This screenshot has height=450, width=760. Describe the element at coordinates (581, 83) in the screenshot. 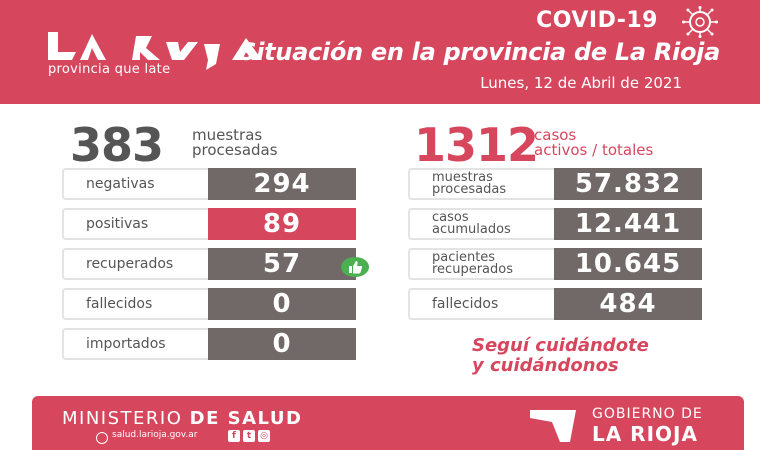

I see `report-date: Lunes, 12 de Abril de 2021` at that location.